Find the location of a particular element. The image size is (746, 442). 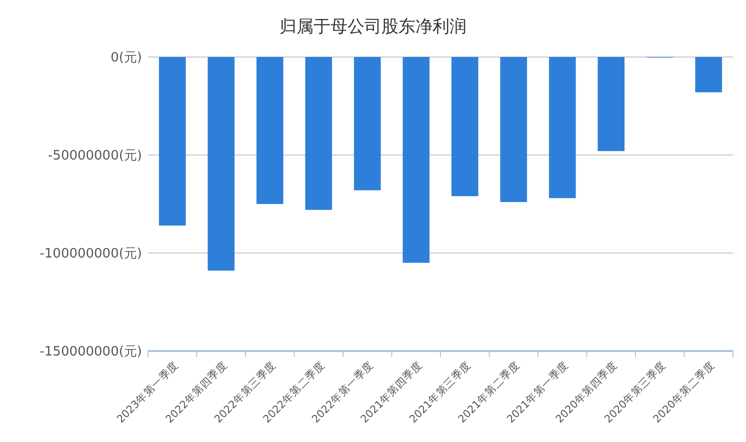

y-tick-label: 0(元) is located at coordinates (126, 58).